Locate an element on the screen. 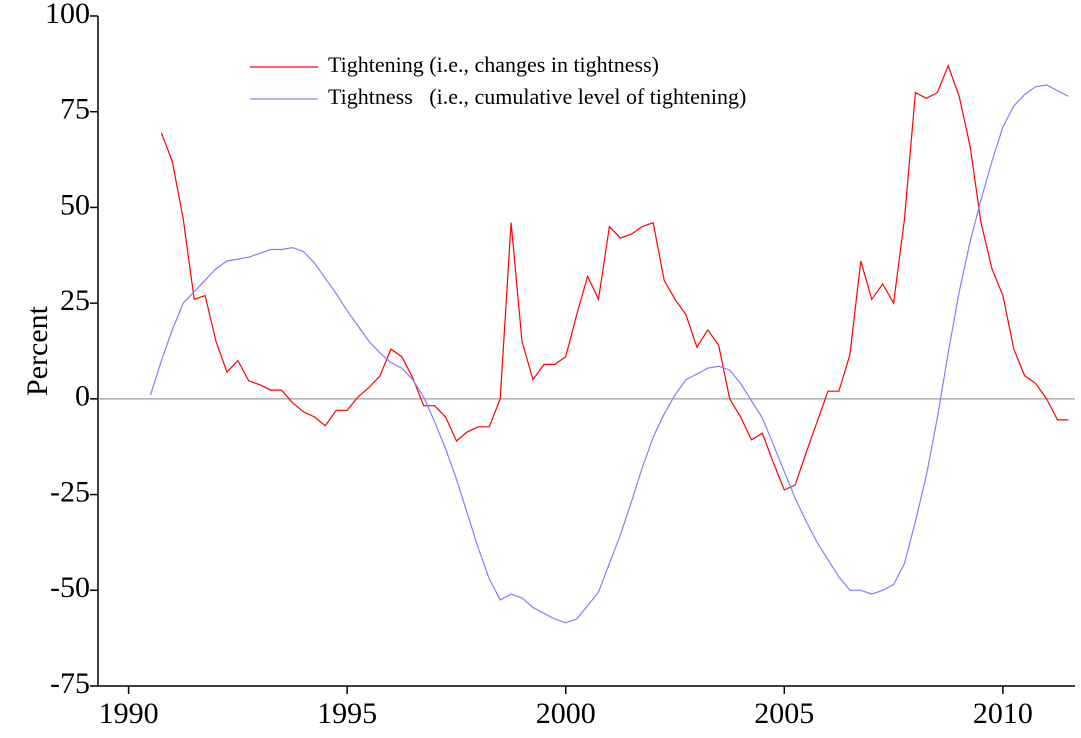 The width and height of the screenshot is (1081, 738). y-tick-label: 50 is located at coordinates (75, 204).